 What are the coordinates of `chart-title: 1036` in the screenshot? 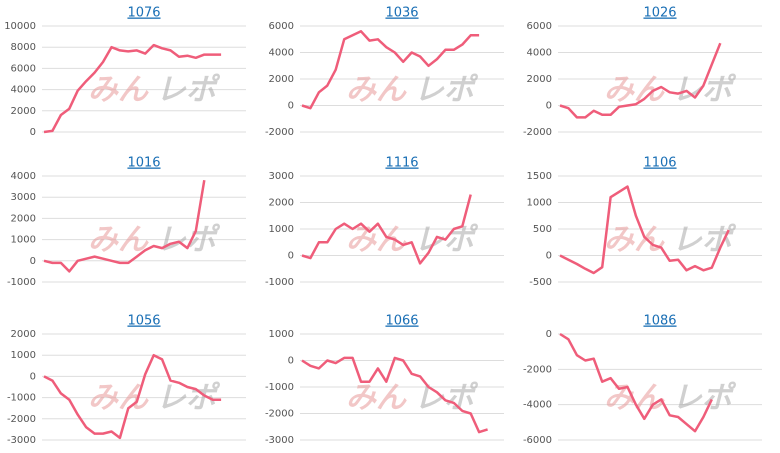 It's located at (401, 13).